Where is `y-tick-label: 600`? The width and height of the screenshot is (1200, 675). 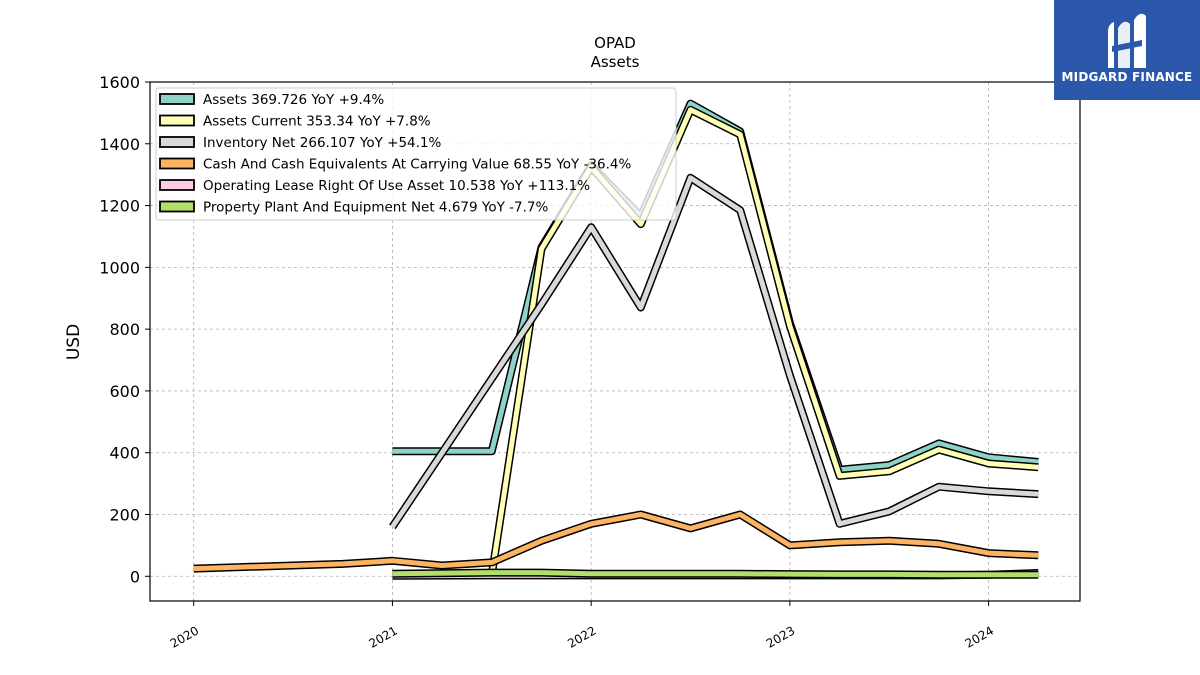 y-tick-label: 600 is located at coordinates (124, 391).